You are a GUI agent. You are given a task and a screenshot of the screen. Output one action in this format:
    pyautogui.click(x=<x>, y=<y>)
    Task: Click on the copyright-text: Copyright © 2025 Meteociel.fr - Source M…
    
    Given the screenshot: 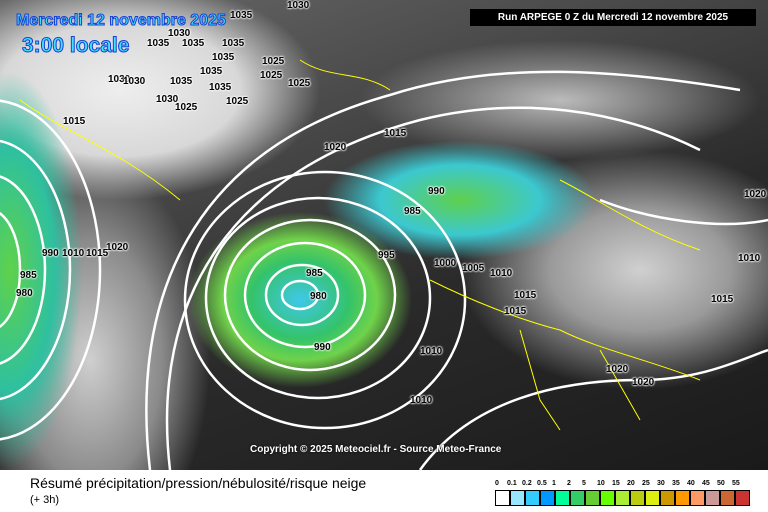 What is the action you would take?
    pyautogui.click(x=376, y=449)
    